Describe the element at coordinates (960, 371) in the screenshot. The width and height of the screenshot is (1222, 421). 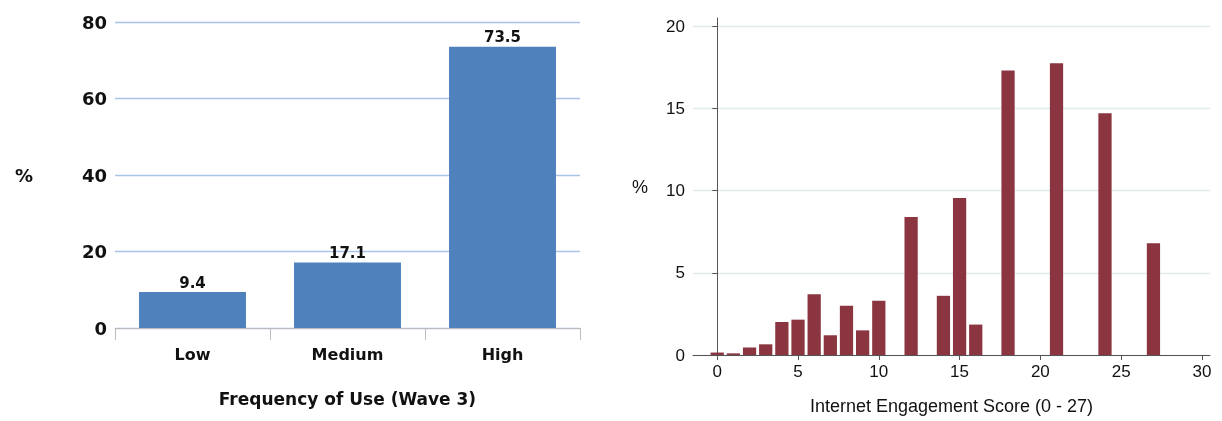
I see `x-tick-label: 15` at that location.